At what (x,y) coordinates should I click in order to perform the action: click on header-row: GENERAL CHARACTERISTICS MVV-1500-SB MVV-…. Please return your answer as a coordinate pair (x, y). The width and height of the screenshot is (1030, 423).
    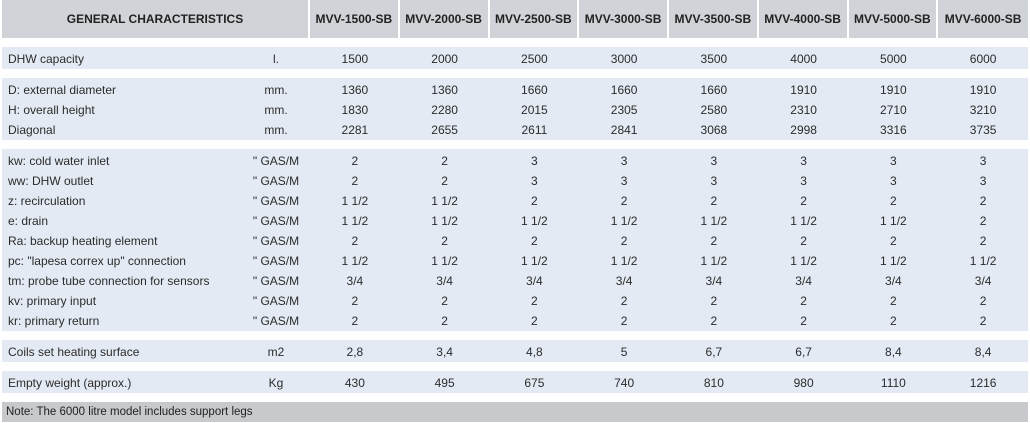
    Looking at the image, I should click on (515, 19).